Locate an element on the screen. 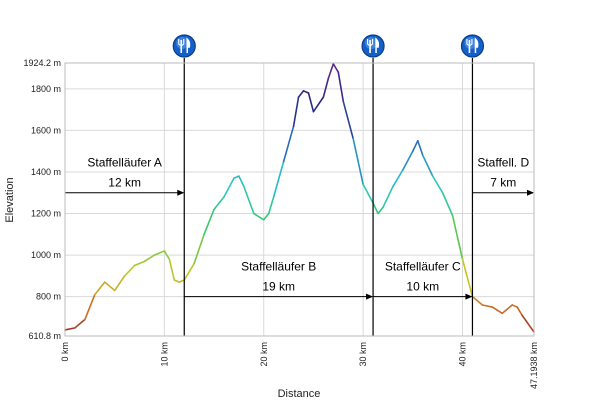  x-tick-label: 20 km is located at coordinates (264, 354).